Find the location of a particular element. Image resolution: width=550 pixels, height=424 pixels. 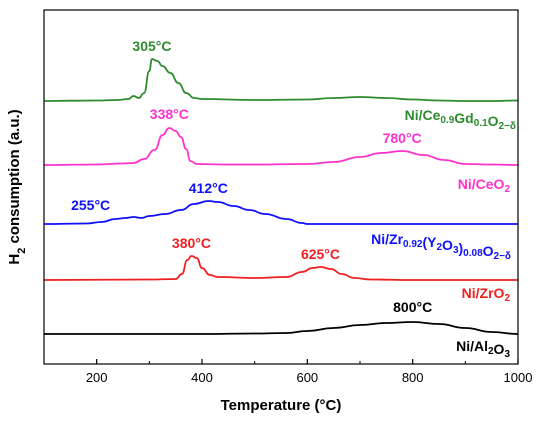

x-tick-label: 800 is located at coordinates (413, 377).